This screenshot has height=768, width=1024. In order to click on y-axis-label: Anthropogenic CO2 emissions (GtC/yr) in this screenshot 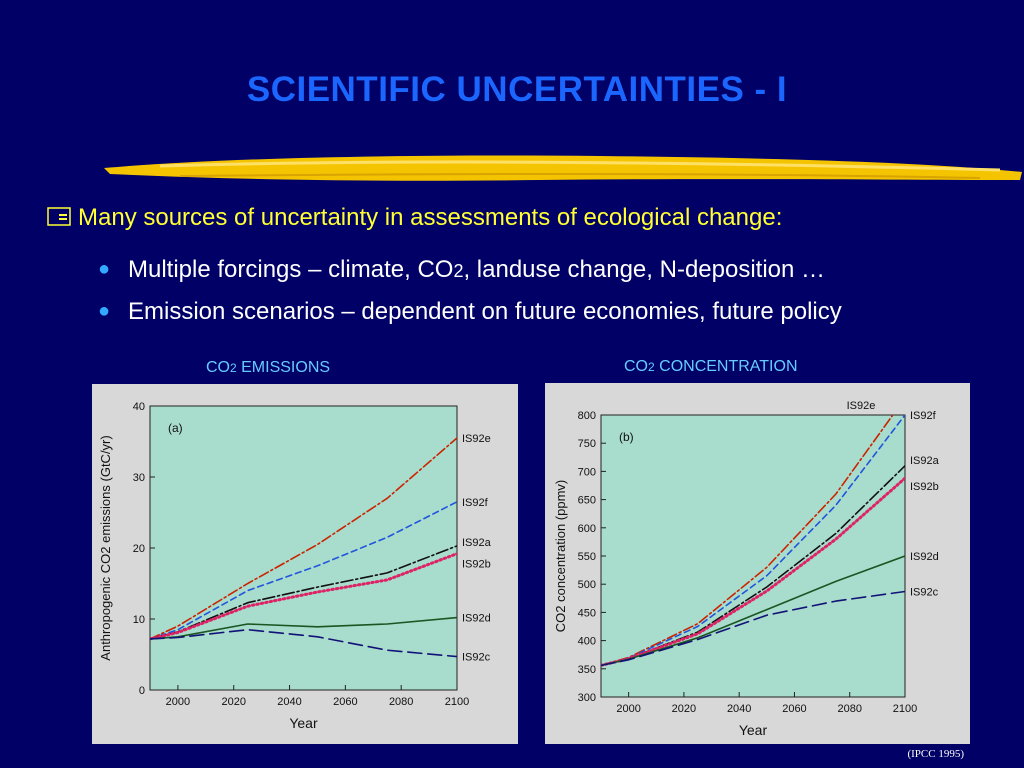, I will do `click(105, 547)`.